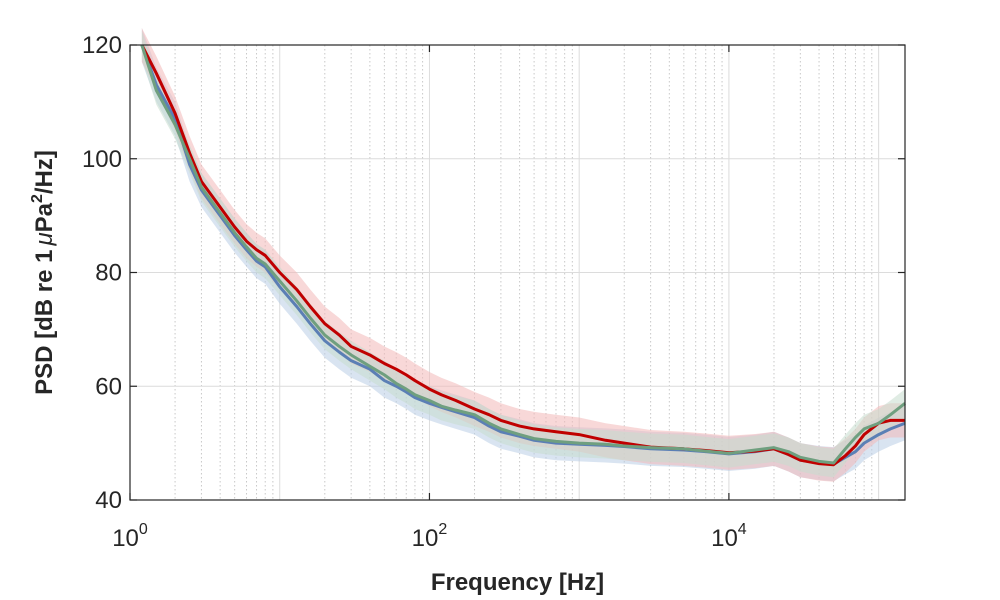 The image size is (1000, 600). I want to click on x-tick-label: 10², so click(430, 536).